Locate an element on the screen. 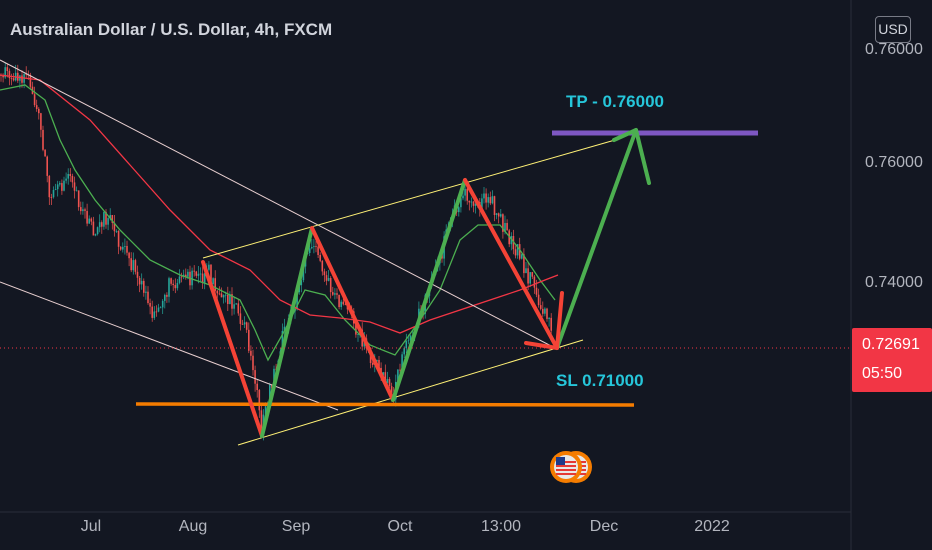 The width and height of the screenshot is (932, 550). time-tick-label: Oct is located at coordinates (400, 526).